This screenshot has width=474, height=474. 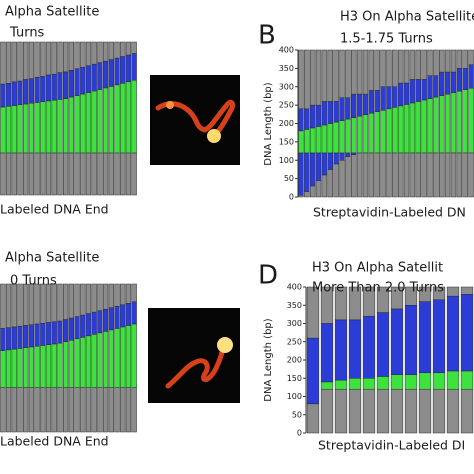 I want to click on y-tick-label: 350, so click(x=286, y=68).